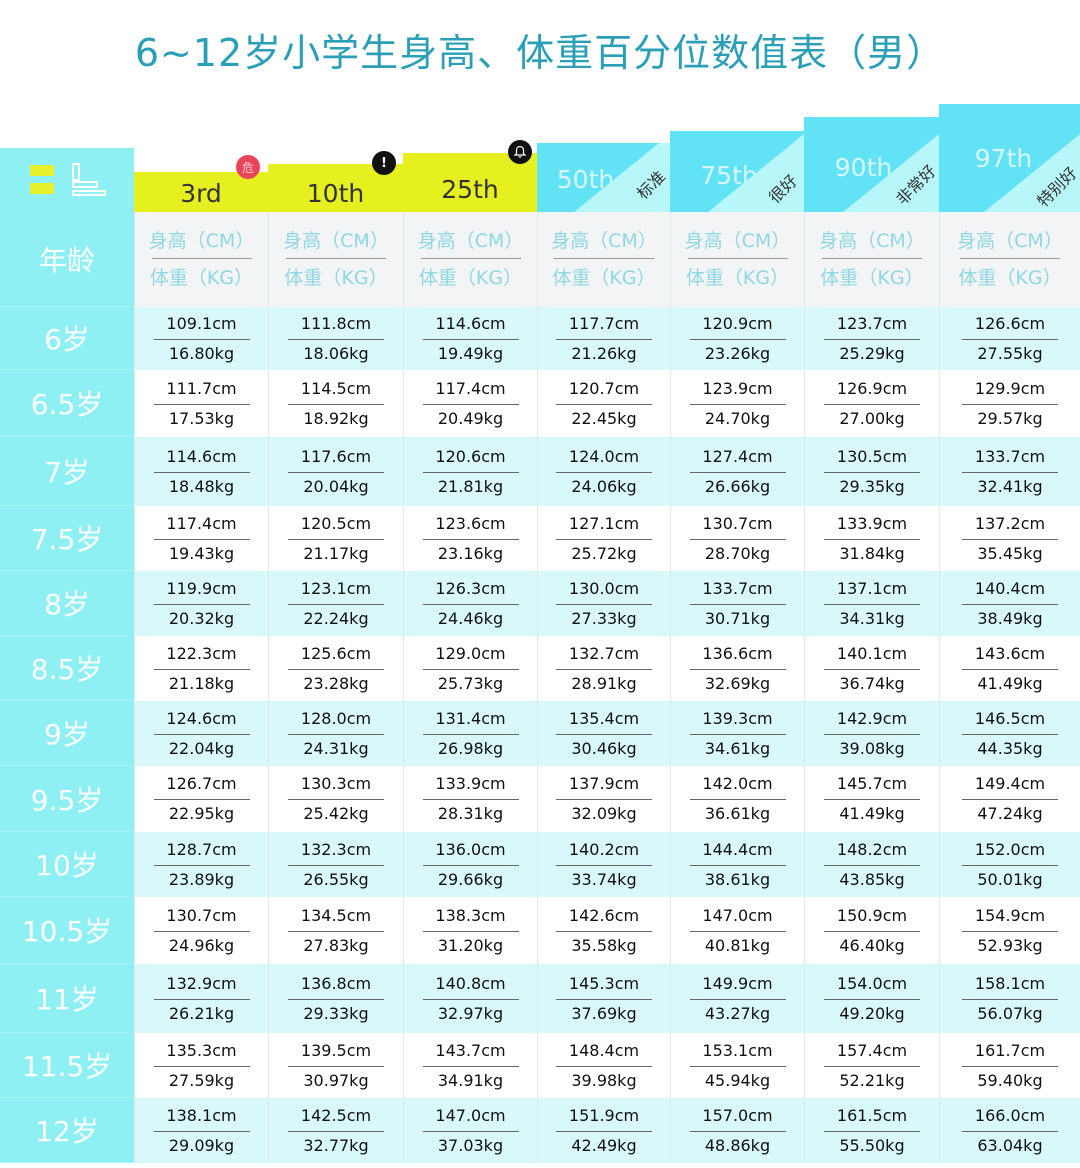 This screenshot has height=1168, width=1080. Describe the element at coordinates (67, 471) in the screenshot. I see `age-cell: 7岁` at that location.